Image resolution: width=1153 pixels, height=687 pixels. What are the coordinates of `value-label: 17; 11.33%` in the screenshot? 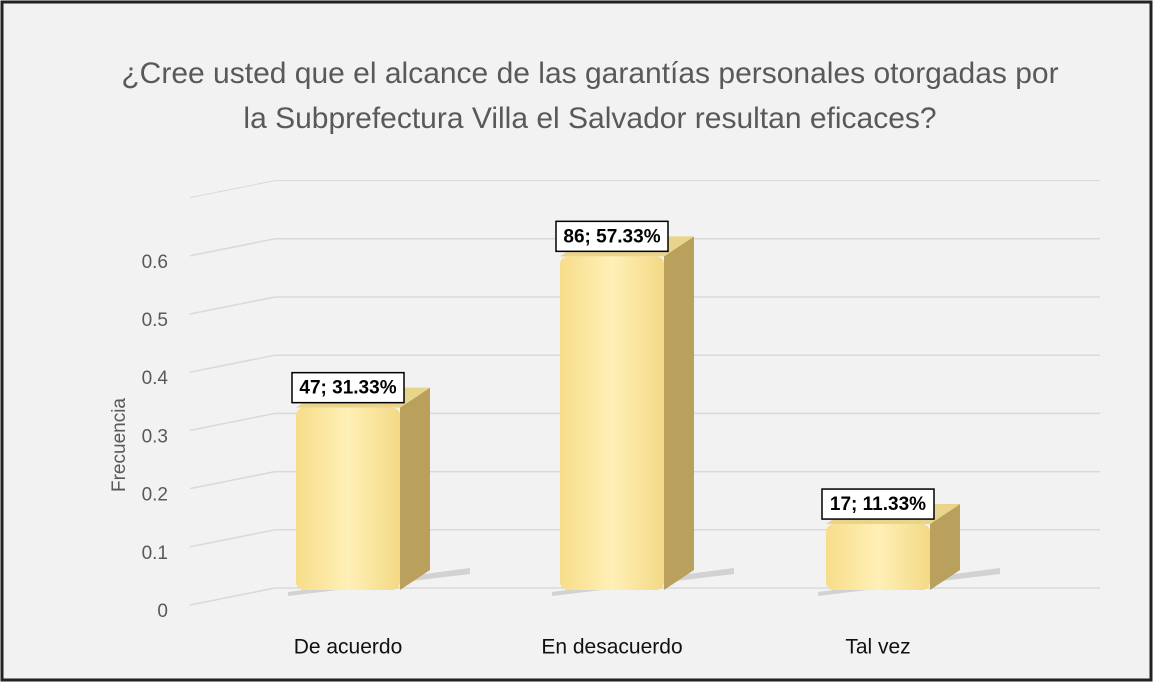 It's located at (878, 504).